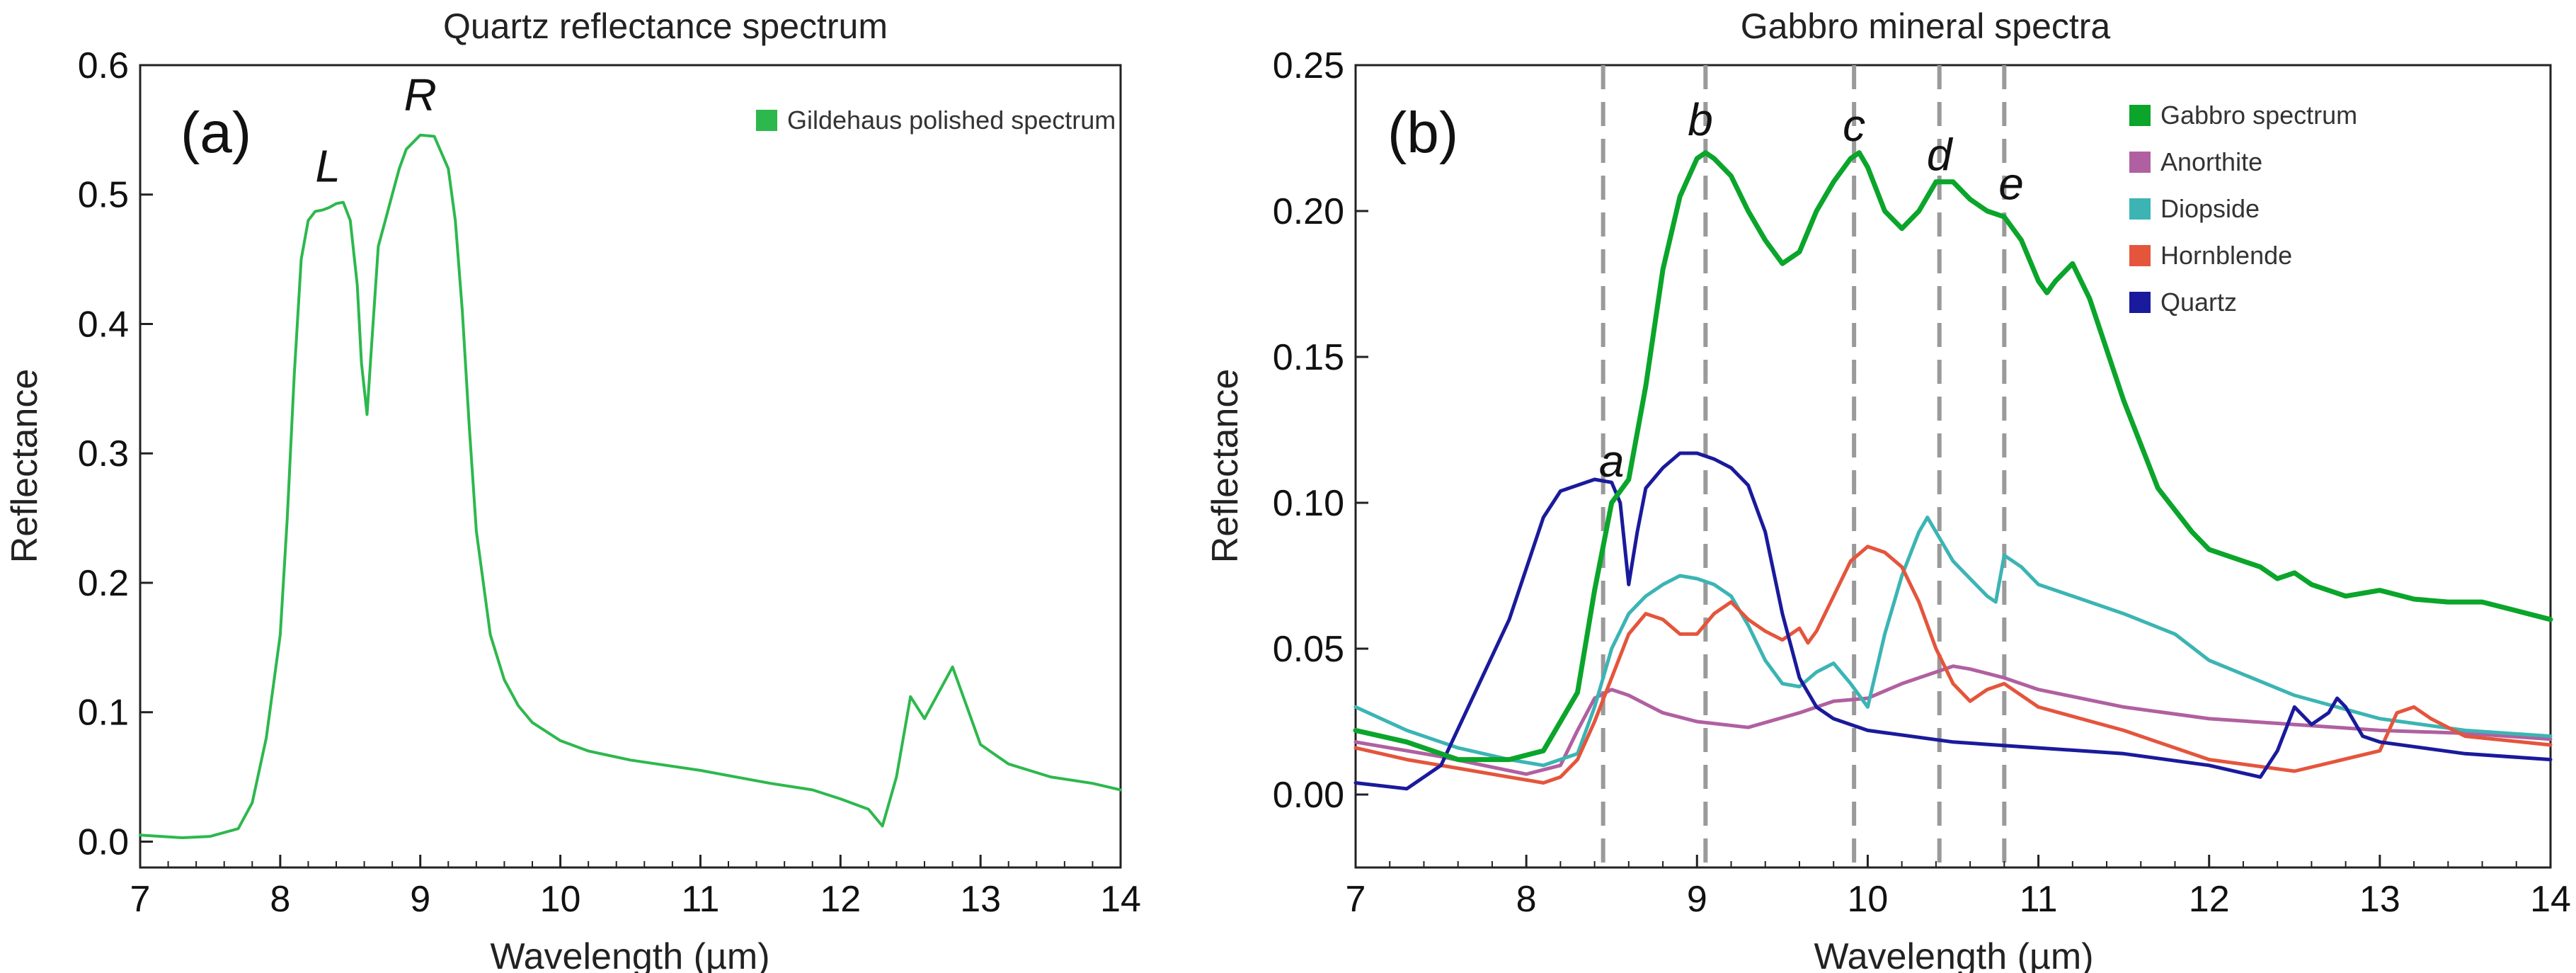  I want to click on legend-swatch-hornblende, so click(2140, 255).